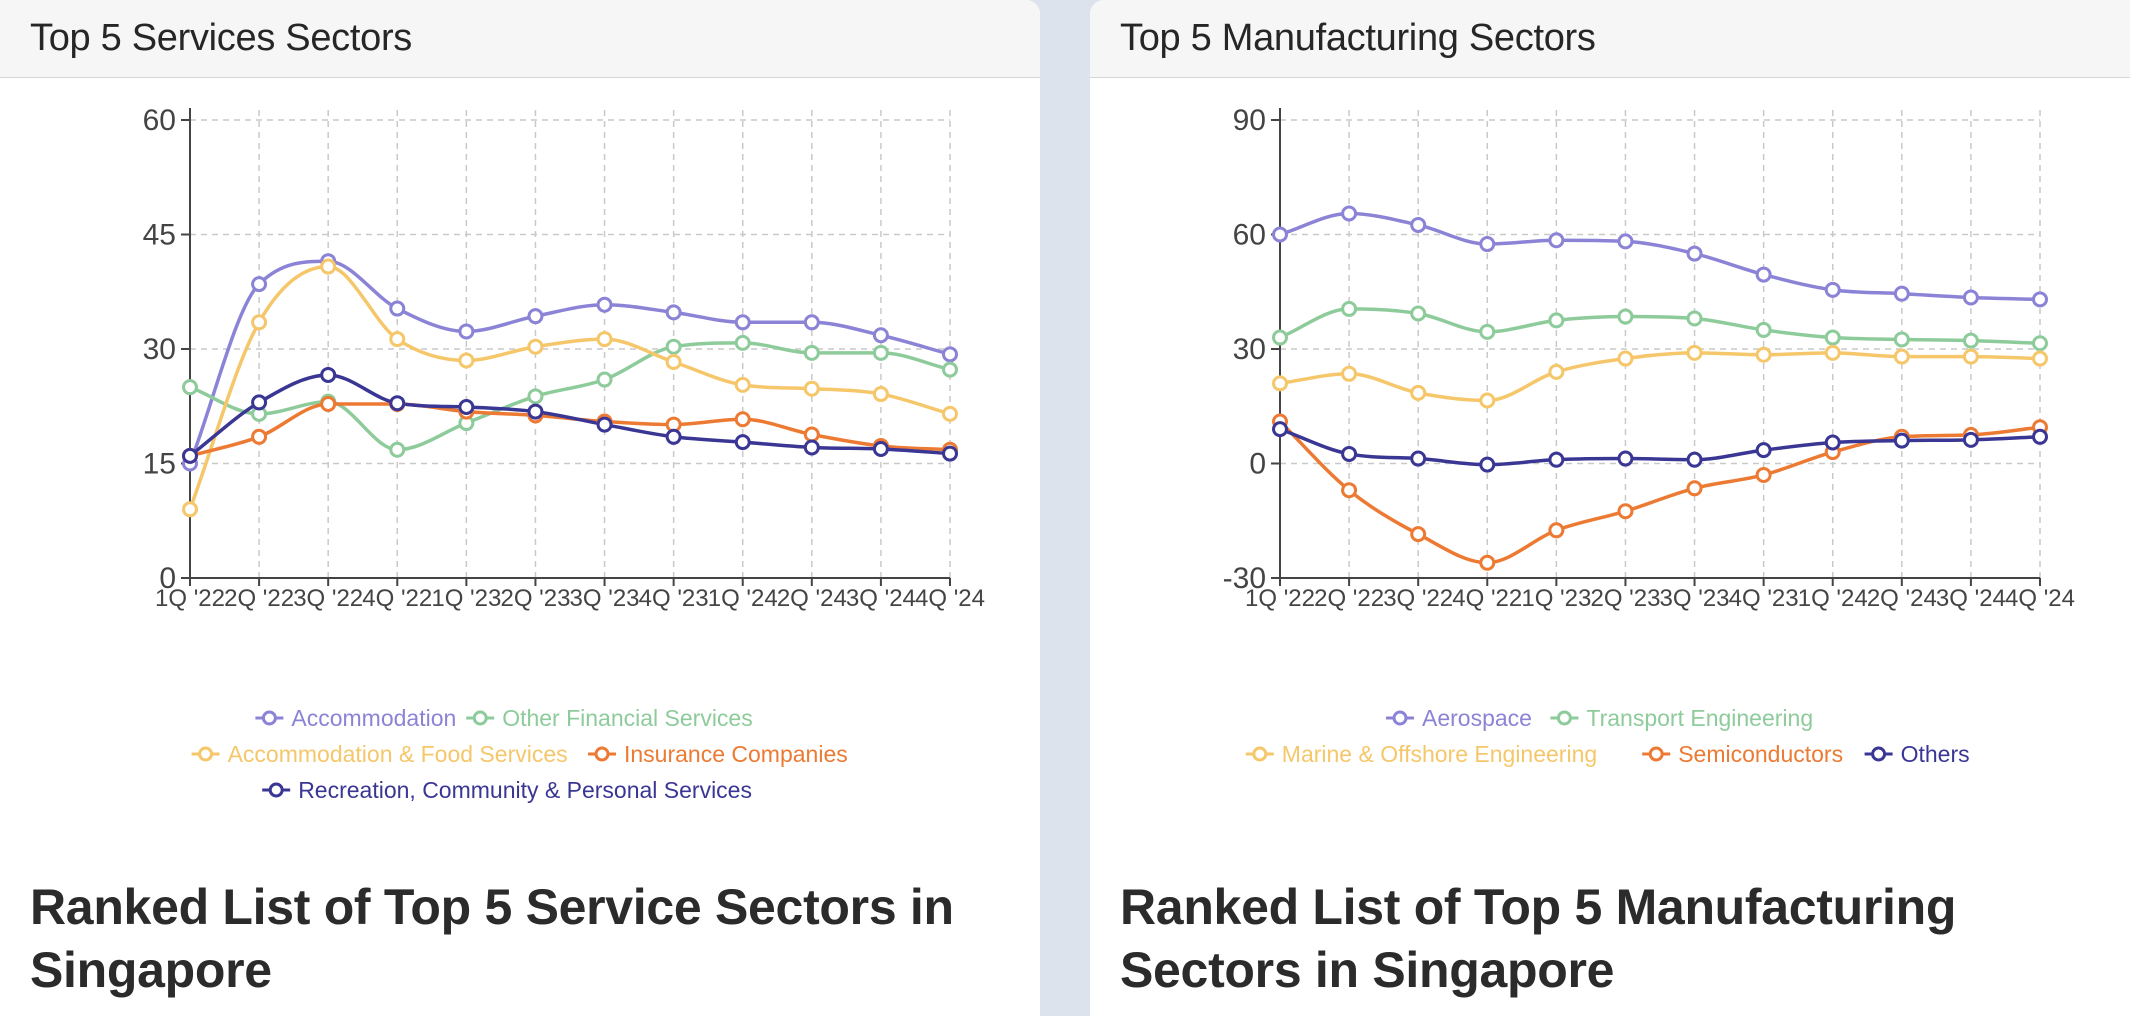 The width and height of the screenshot is (2130, 1016). What do you see at coordinates (221, 38) in the screenshot?
I see `services-chart-title: Top 5 Services Sectors` at bounding box center [221, 38].